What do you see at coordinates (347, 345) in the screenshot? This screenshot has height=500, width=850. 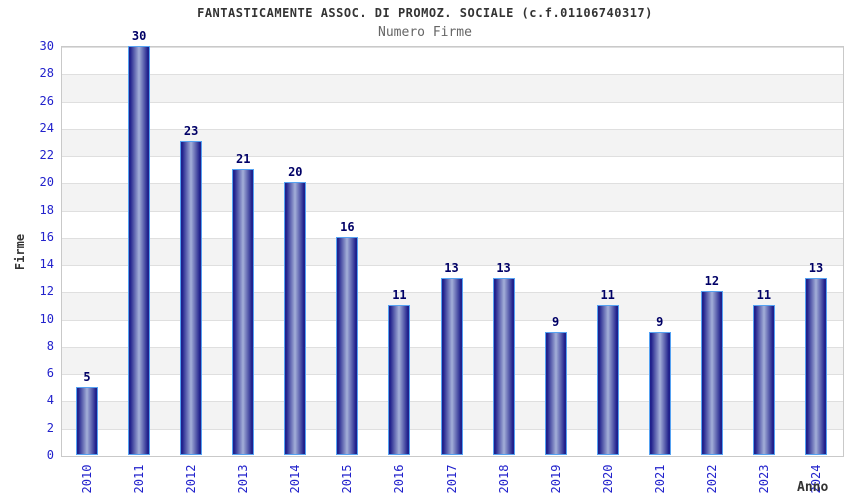 I see `bar-2015` at bounding box center [347, 345].